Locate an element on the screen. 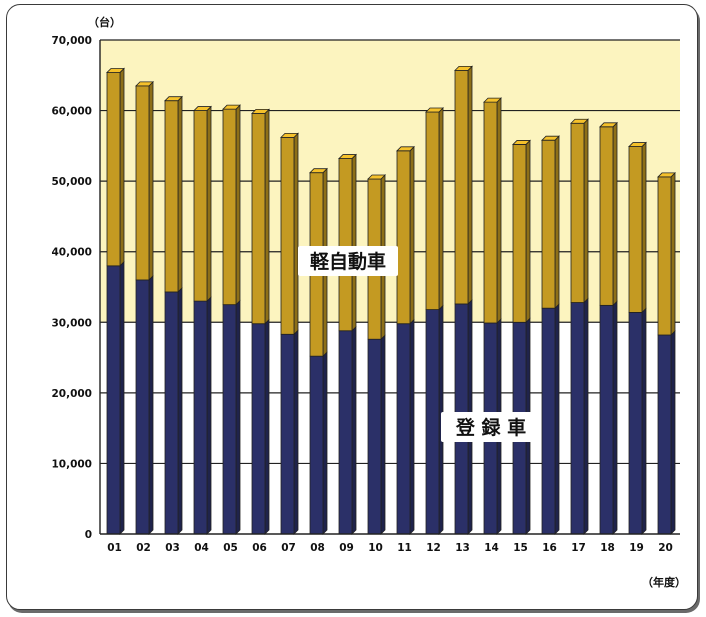  x-tick-label: 03 is located at coordinates (172, 548).